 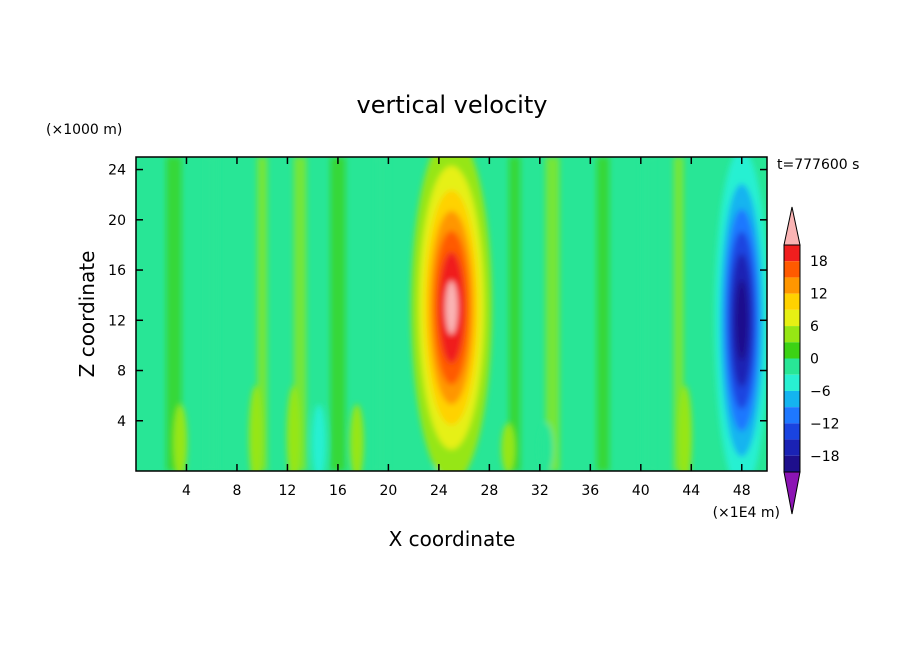 What do you see at coordinates (117, 321) in the screenshot?
I see `y-tick-label: 12` at bounding box center [117, 321].